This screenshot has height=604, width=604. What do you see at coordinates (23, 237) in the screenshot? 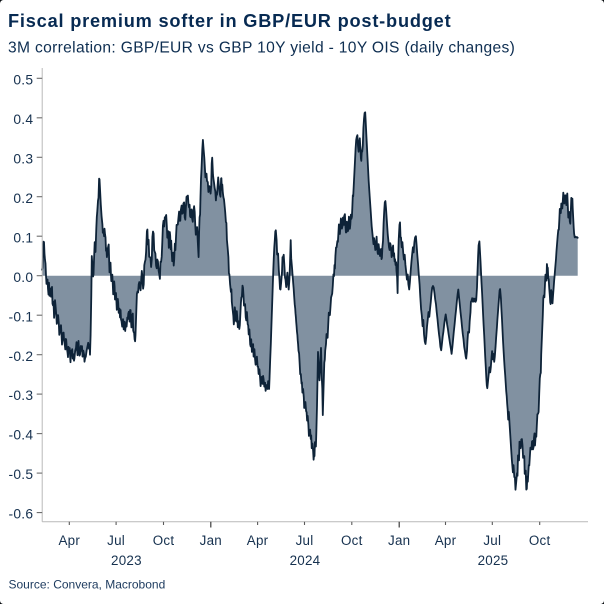
I see `svg-text: 0.1` at bounding box center [23, 237].